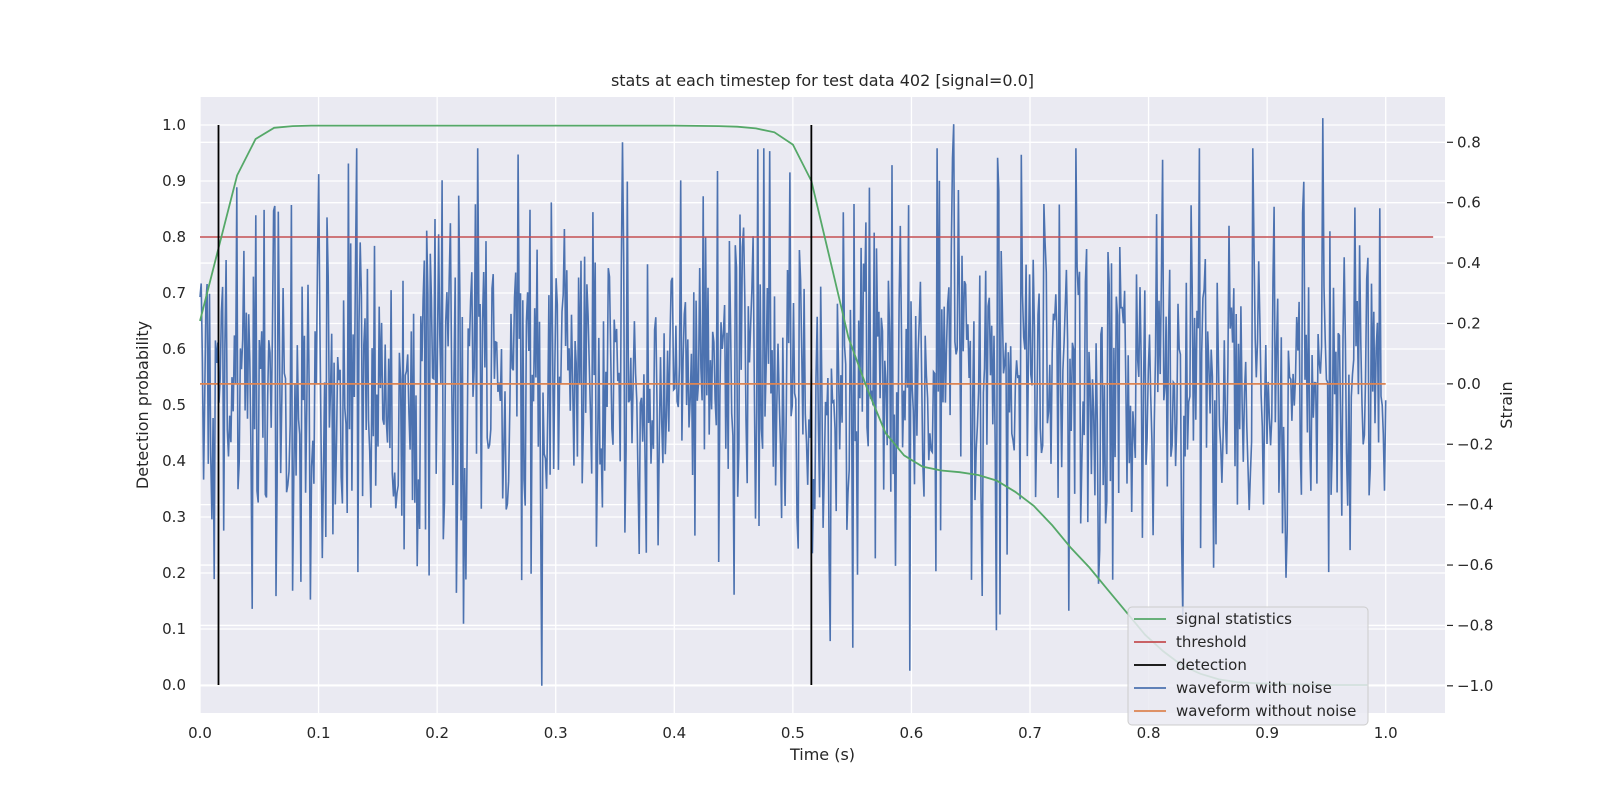 This screenshot has height=800, width=1600. I want to click on y-tick-label: 0.2, so click(174, 573).